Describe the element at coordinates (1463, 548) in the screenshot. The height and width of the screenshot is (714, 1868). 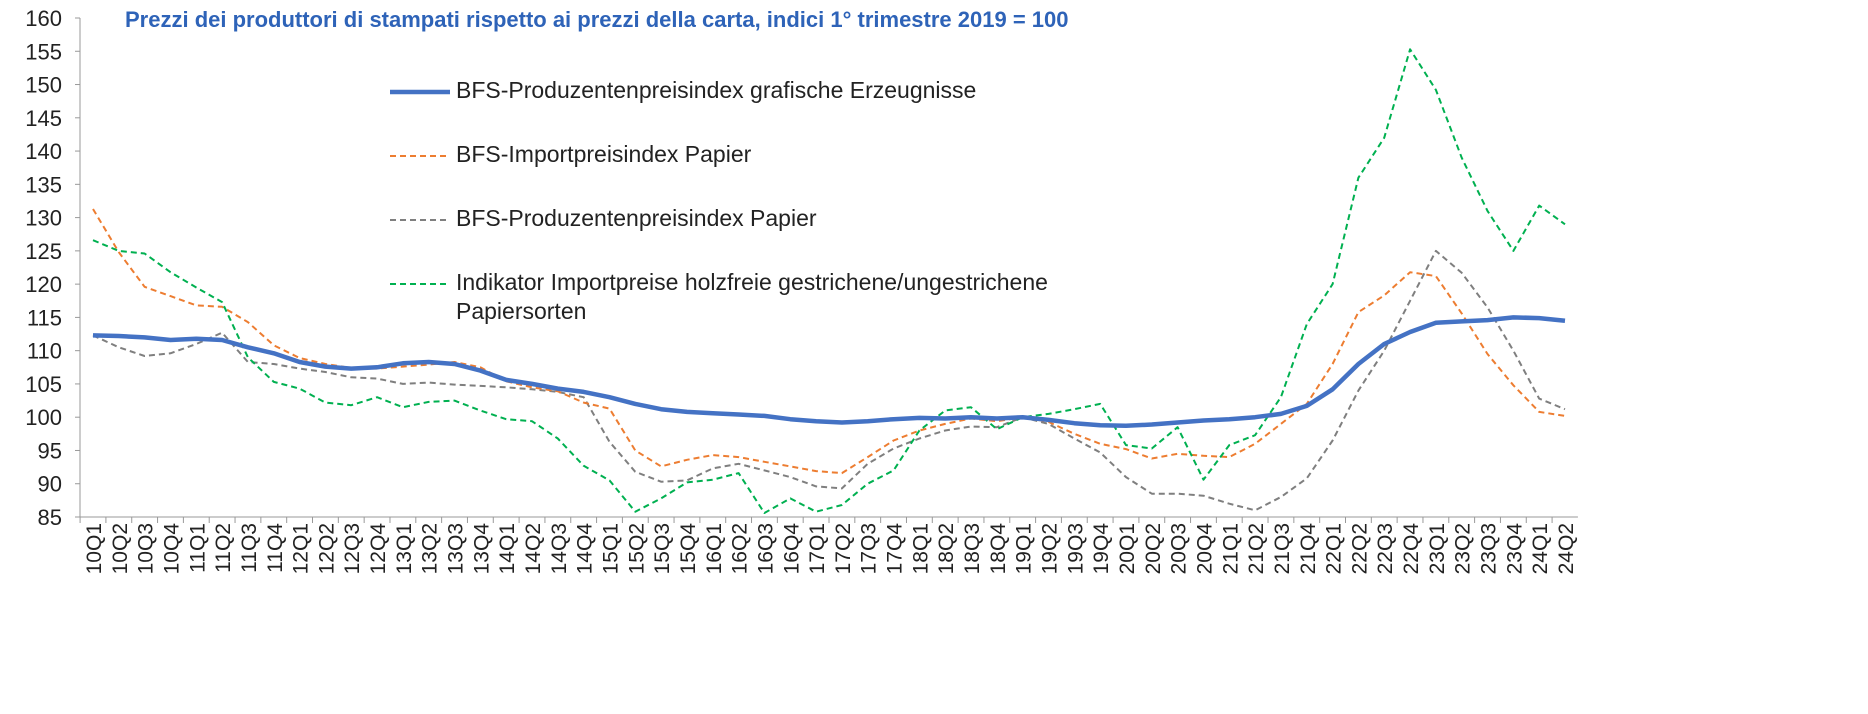
I see `x-tick-label: 23Q2` at that location.